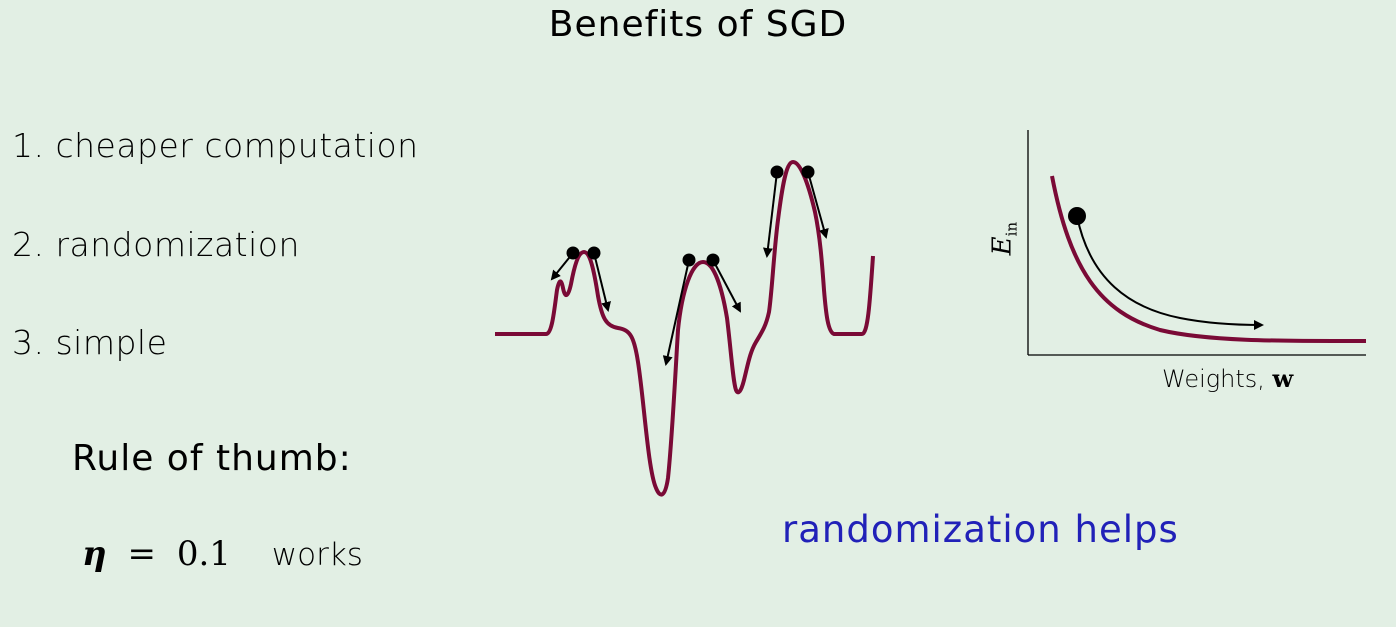 The height and width of the screenshot is (627, 1396). I want to click on x-axis-label: Weights, w, so click(1227, 378).